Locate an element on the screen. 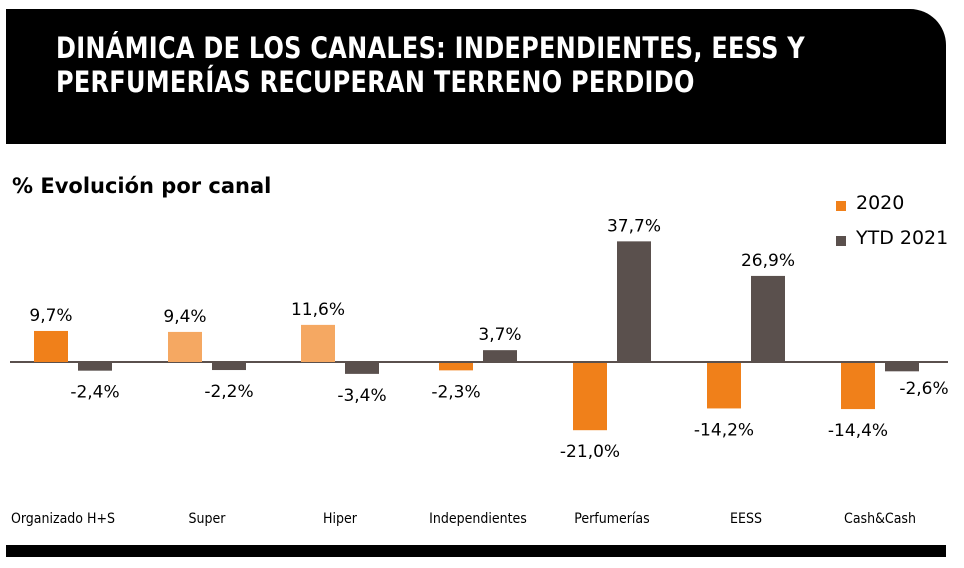 The height and width of the screenshot is (568, 964). bar-ytd-2021-eess is located at coordinates (768, 318).